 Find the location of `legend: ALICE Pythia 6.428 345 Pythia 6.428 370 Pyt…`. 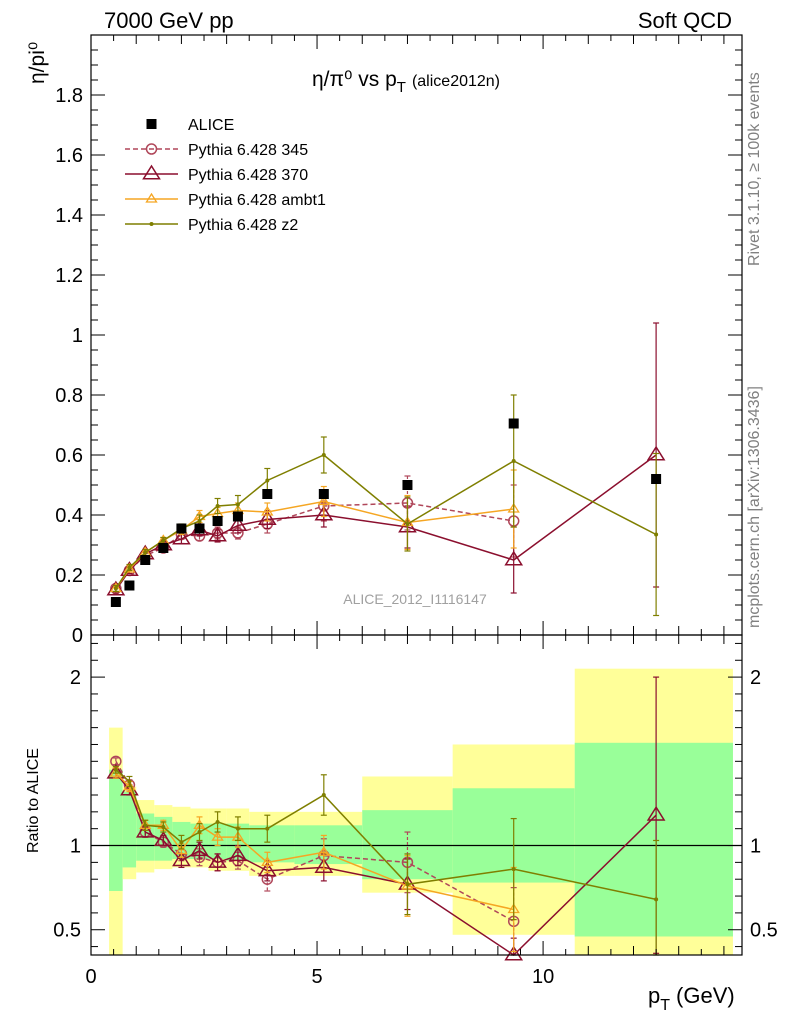

legend: ALICE Pythia 6.428 345 Pythia 6.428 370 Pyt… is located at coordinates (225, 175).